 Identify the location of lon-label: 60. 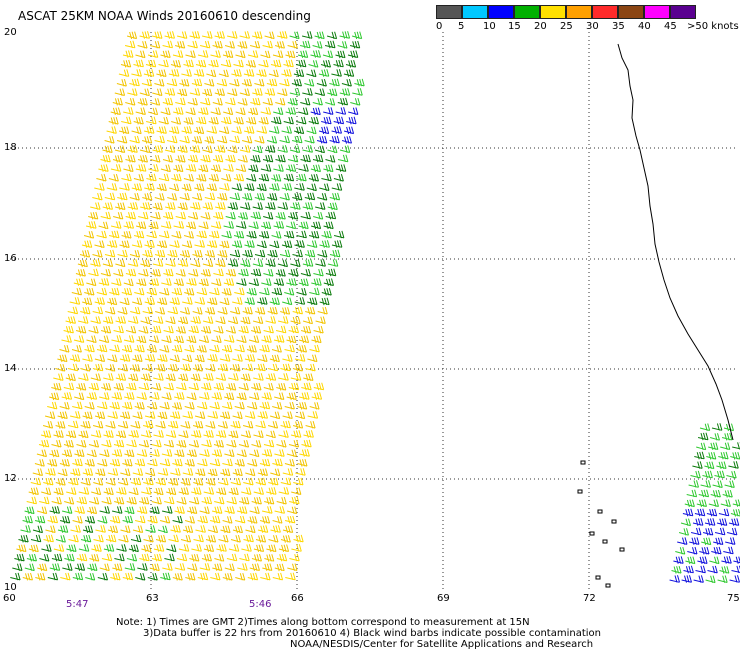
(9, 598).